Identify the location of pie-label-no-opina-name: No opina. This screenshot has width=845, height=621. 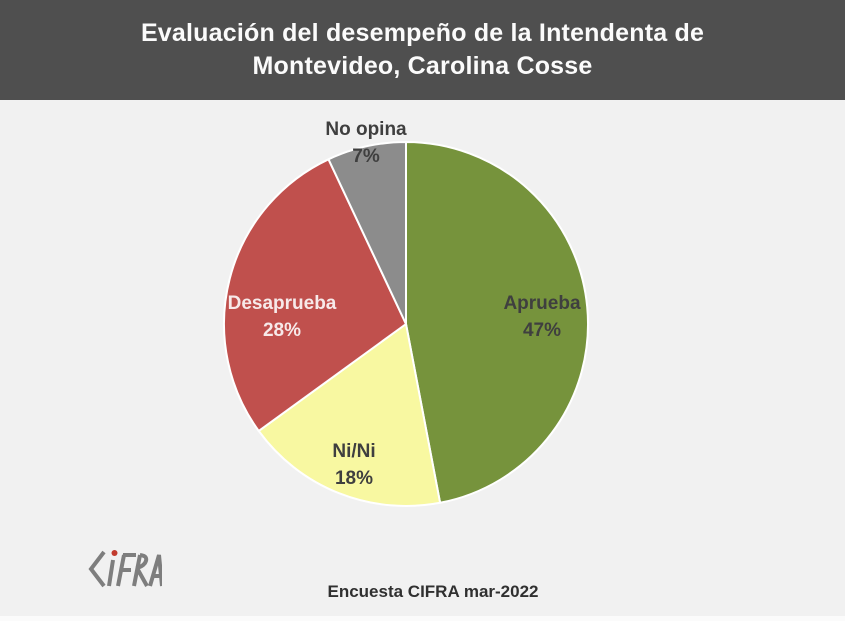
(366, 129).